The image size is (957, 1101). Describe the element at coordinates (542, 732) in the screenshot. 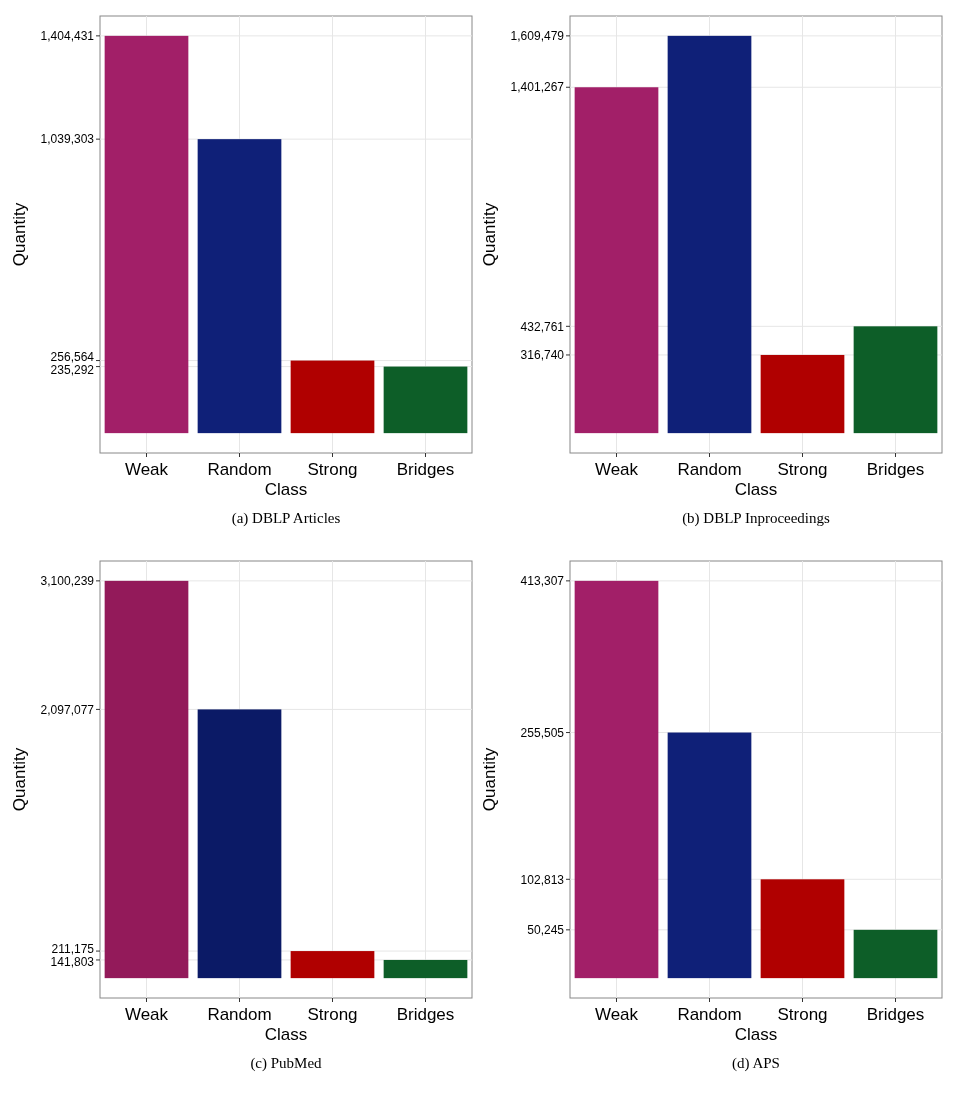

I see `y-tick-label: 255,505` at that location.